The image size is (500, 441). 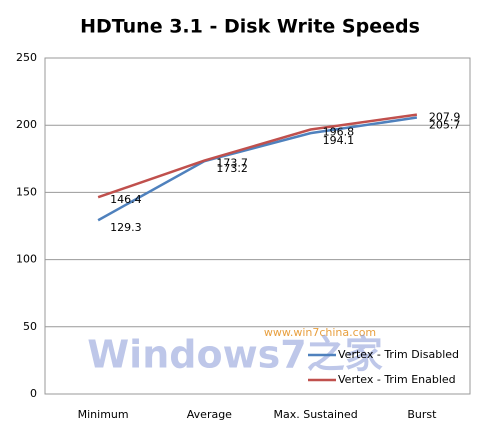 What do you see at coordinates (320, 332) in the screenshot?
I see `watermark-url: www.win7china.com` at bounding box center [320, 332].